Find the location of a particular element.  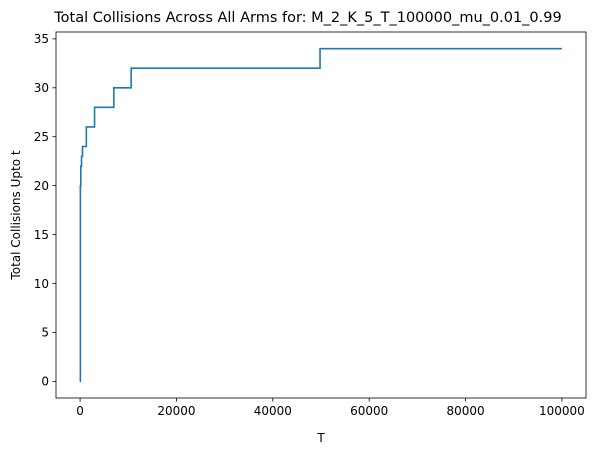

x-tick-label: 100000 is located at coordinates (562, 411).